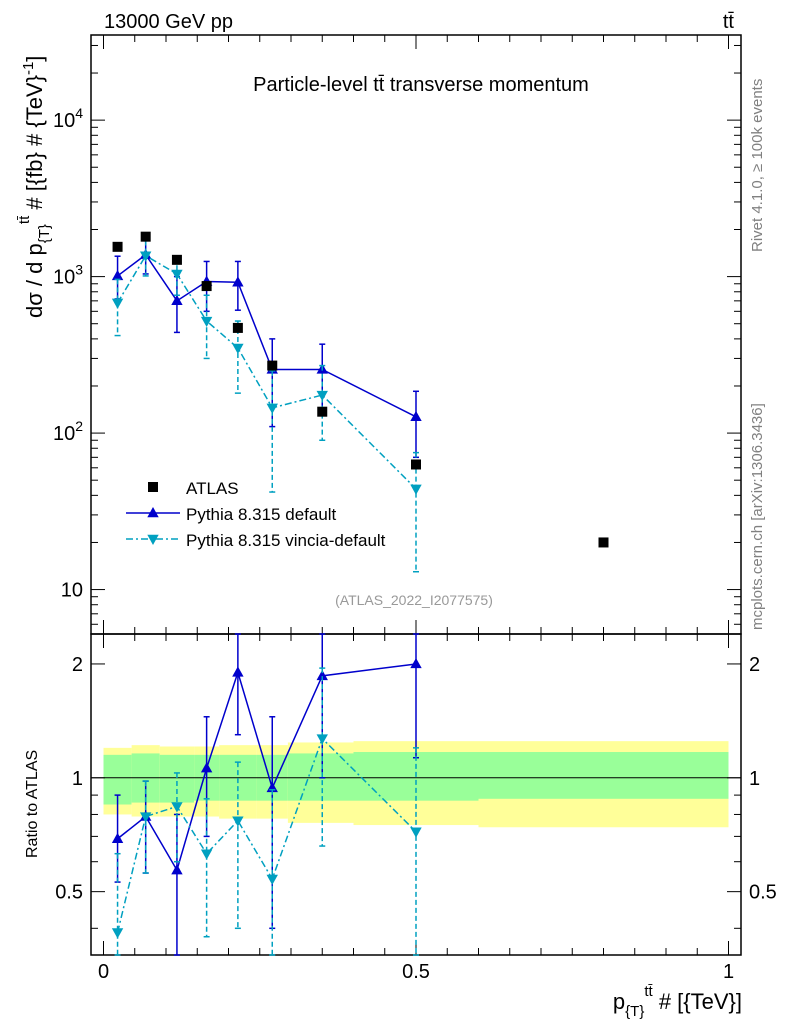  Describe the element at coordinates (77, 665) in the screenshot. I see `ratio-y-tick-label: 2` at that location.